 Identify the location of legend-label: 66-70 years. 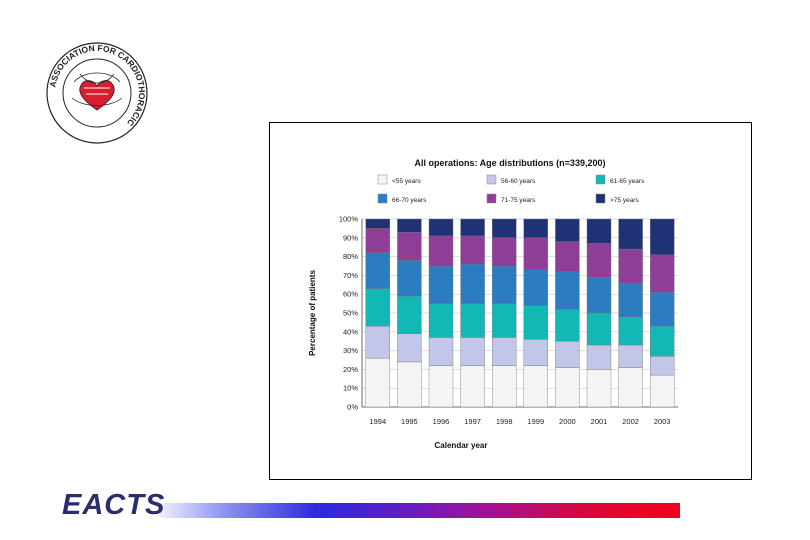
(409, 200).